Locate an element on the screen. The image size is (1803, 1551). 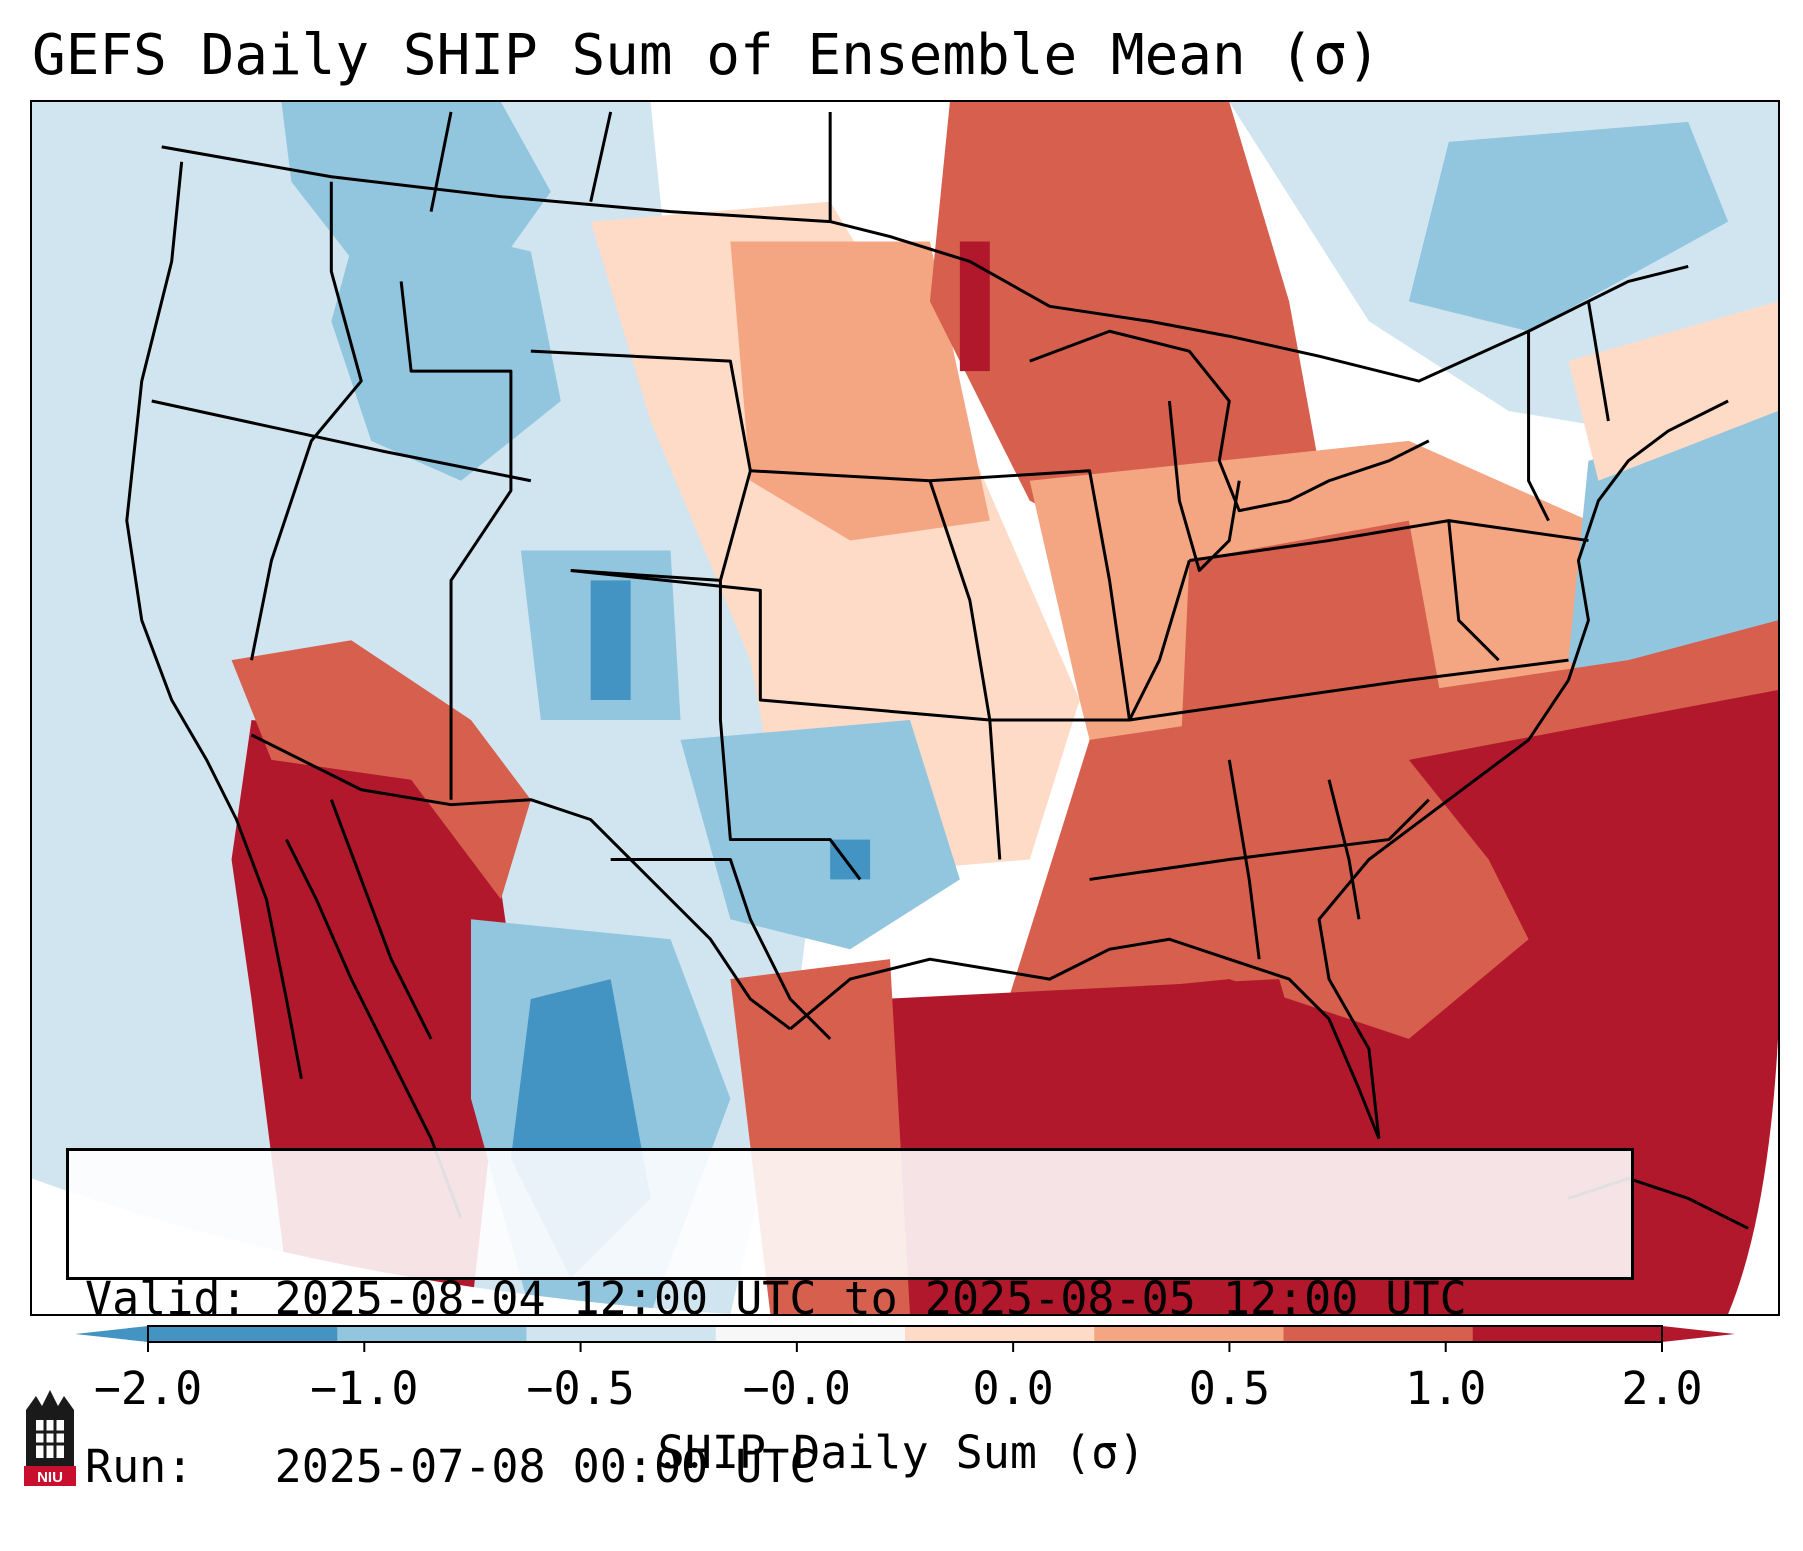
texas-border is located at coordinates (721, 949).